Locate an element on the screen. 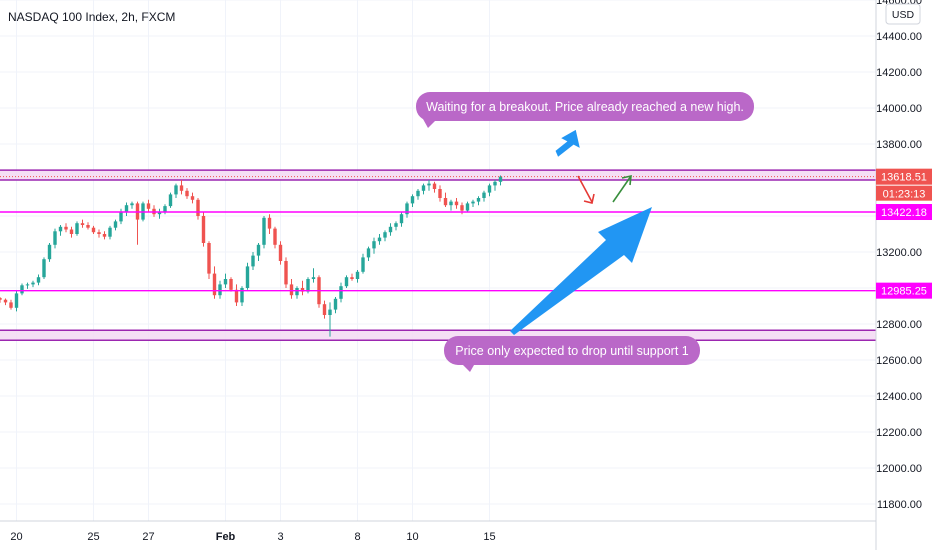 The height and width of the screenshot is (555, 932). support-zone-fill is located at coordinates (438, 335).